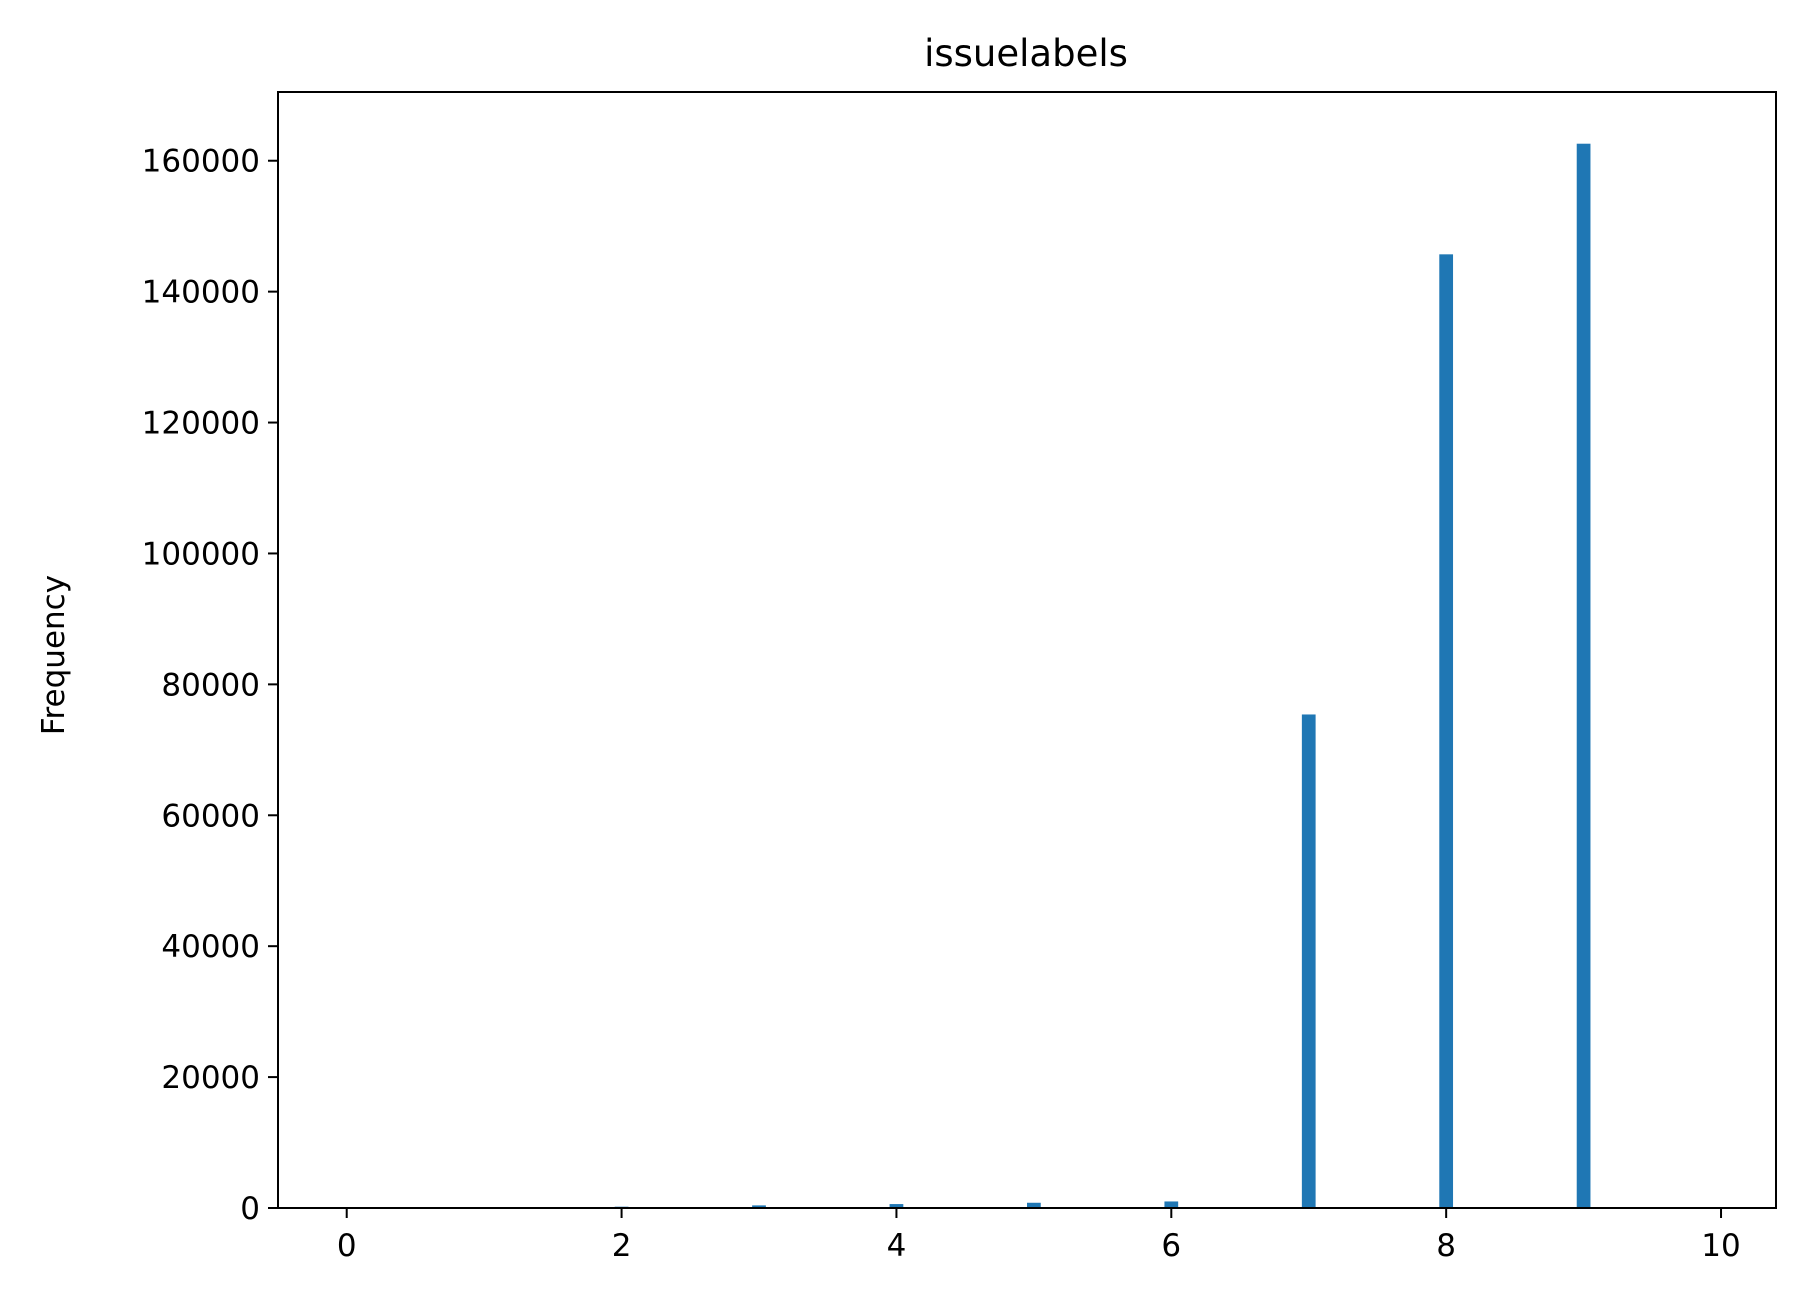 Image resolution: width=1794 pixels, height=1302 pixels. What do you see at coordinates (1039, 1236) in the screenshot?
I see `x-axis-ticks: 0 2 4 6 8 10` at bounding box center [1039, 1236].